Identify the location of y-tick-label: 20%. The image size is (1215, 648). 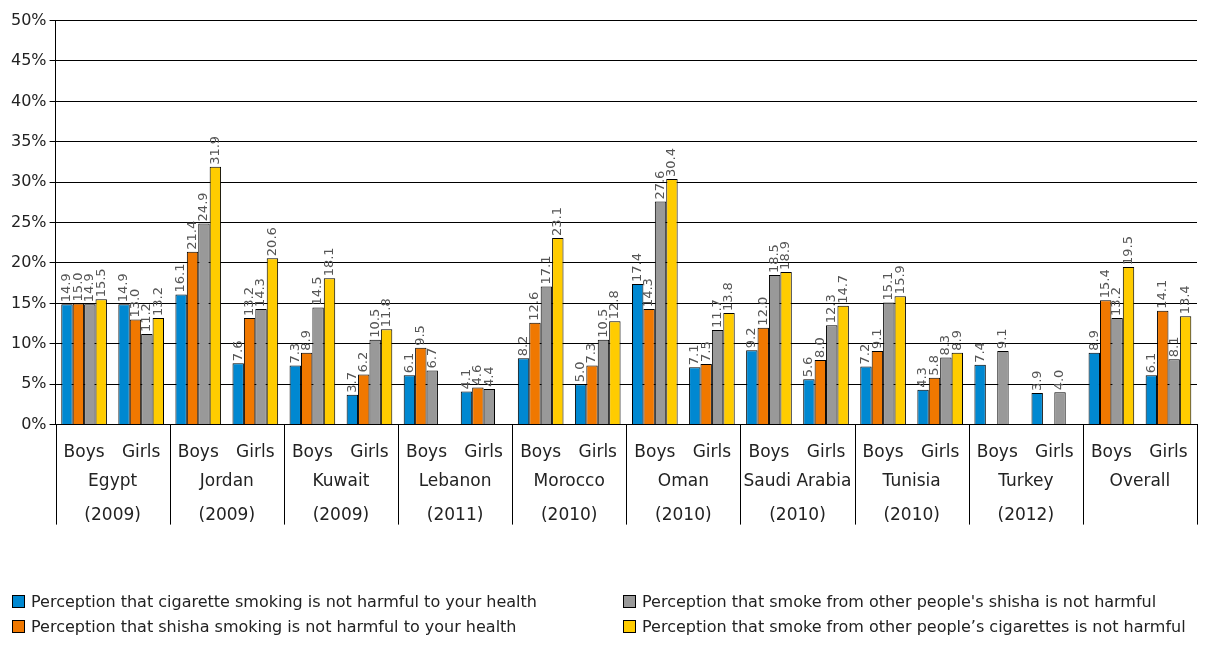
(29, 262).